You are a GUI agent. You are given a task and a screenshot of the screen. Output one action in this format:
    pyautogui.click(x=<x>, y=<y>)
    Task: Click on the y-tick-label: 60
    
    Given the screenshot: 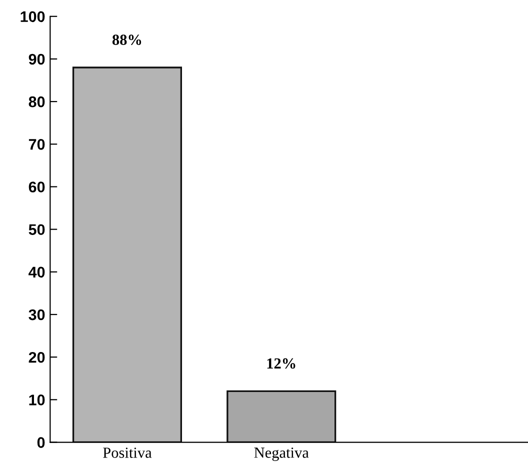 What is the action you would take?
    pyautogui.click(x=36, y=187)
    